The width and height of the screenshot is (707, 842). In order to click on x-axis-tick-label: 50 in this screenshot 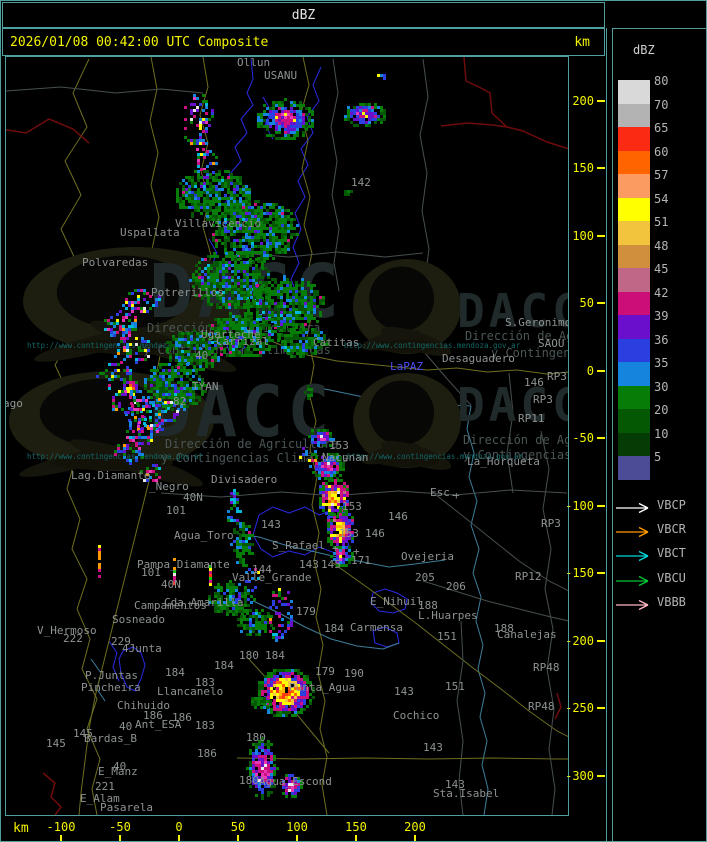, I will do `click(238, 827)`.